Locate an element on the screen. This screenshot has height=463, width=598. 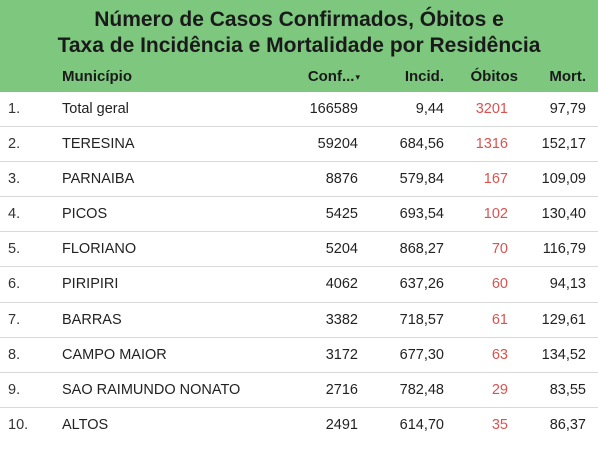
cell-obitos: 1316 is located at coordinates (491, 144).